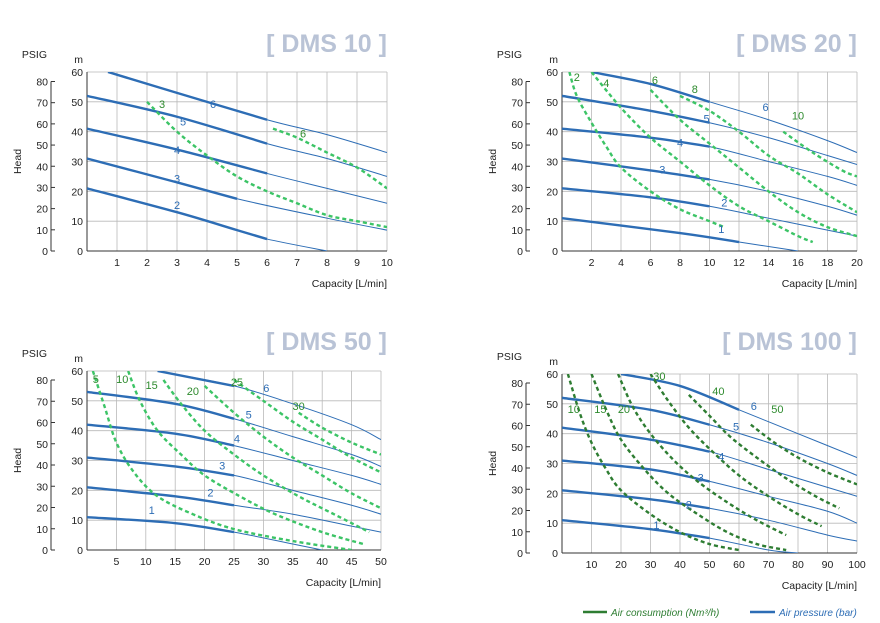  Describe the element at coordinates (177, 263) in the screenshot. I see `x-tick-label: 3` at that location.